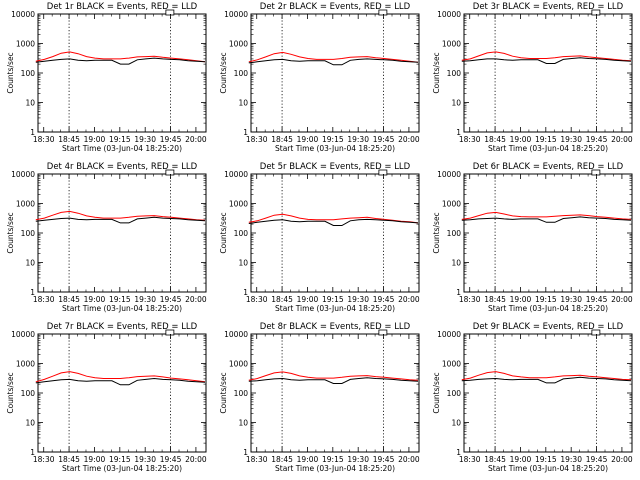 The width and height of the screenshot is (640, 480). What do you see at coordinates (335, 7) in the screenshot?
I see `panel-title: Det 2r BLACK = Events, RED = LLD` at bounding box center [335, 7].